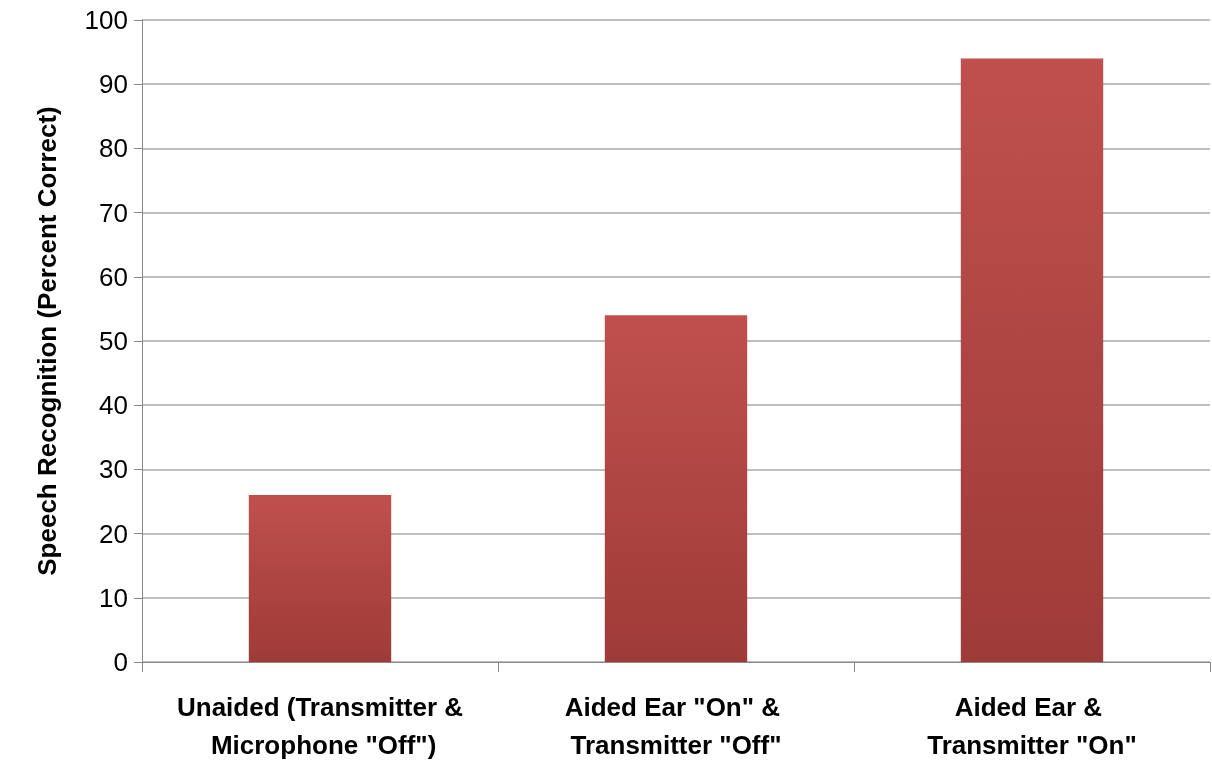 This screenshot has width=1212, height=778. I want to click on y-axis-title: Speech Recognition (Percent Correct), so click(47, 341).